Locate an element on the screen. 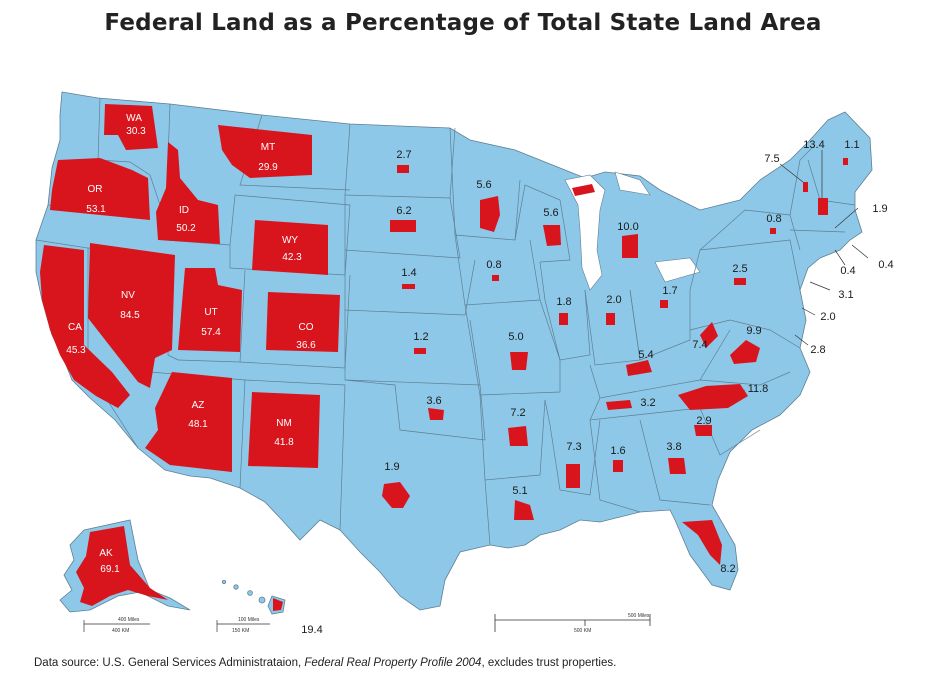 The height and width of the screenshot is (689, 926). source-suffix: , excludes trust properties. is located at coordinates (549, 663).